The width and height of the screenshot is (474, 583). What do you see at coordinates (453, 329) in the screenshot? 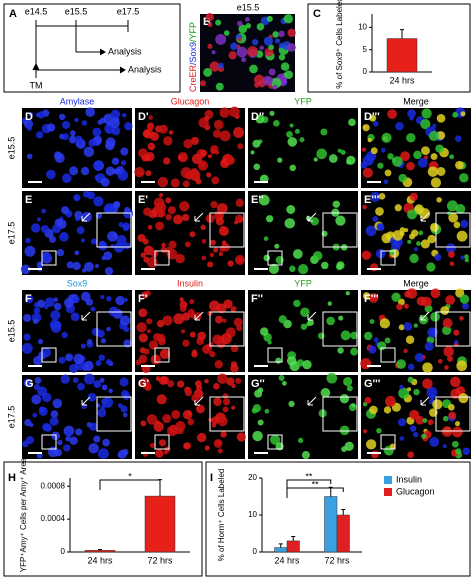
I see `inset` at bounding box center [453, 329].